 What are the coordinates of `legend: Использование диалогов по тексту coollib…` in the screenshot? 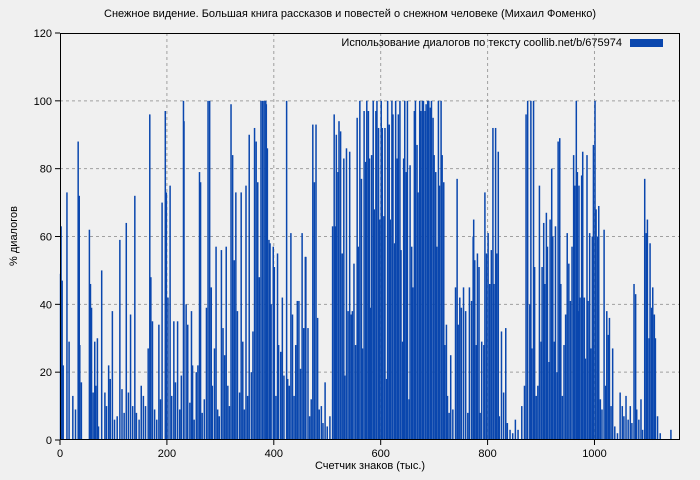 It's located at (502, 43).